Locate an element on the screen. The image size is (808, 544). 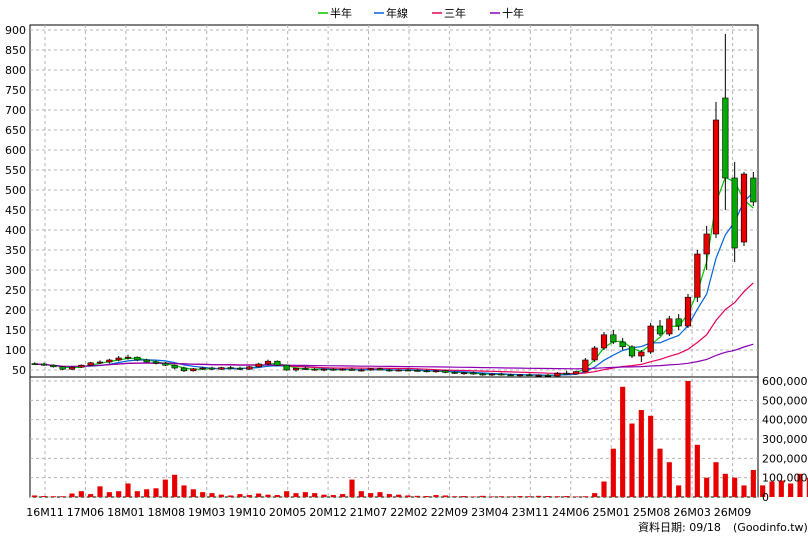
legend-label-1: 年線 is located at coordinates (397, 13).